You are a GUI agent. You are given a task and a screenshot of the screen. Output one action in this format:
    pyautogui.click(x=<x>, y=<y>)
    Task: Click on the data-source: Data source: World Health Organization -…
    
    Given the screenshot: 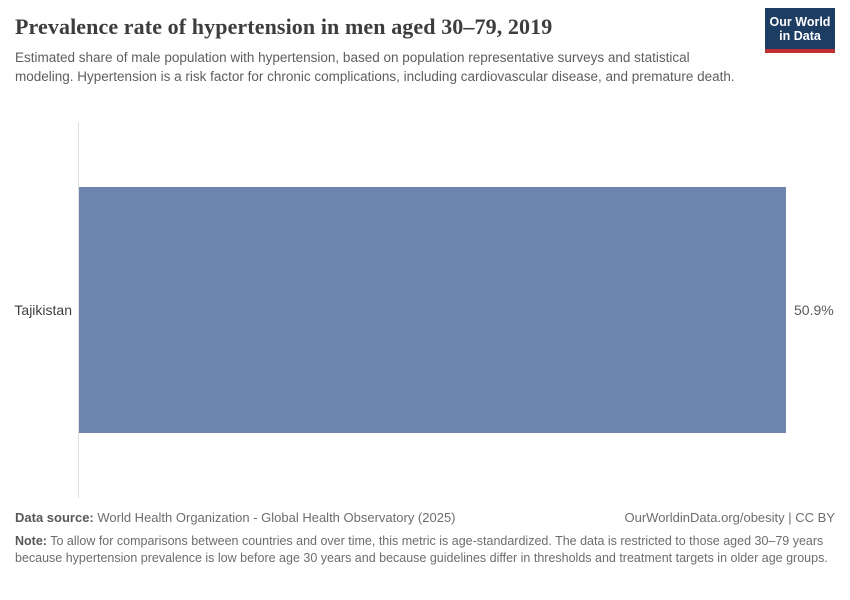 What is the action you would take?
    pyautogui.click(x=235, y=517)
    